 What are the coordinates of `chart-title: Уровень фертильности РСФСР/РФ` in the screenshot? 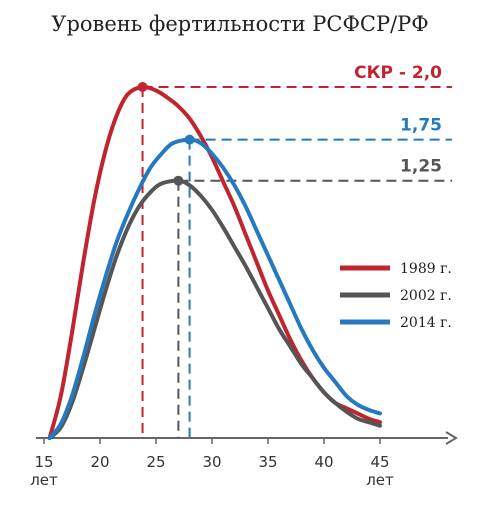 It's located at (240, 24).